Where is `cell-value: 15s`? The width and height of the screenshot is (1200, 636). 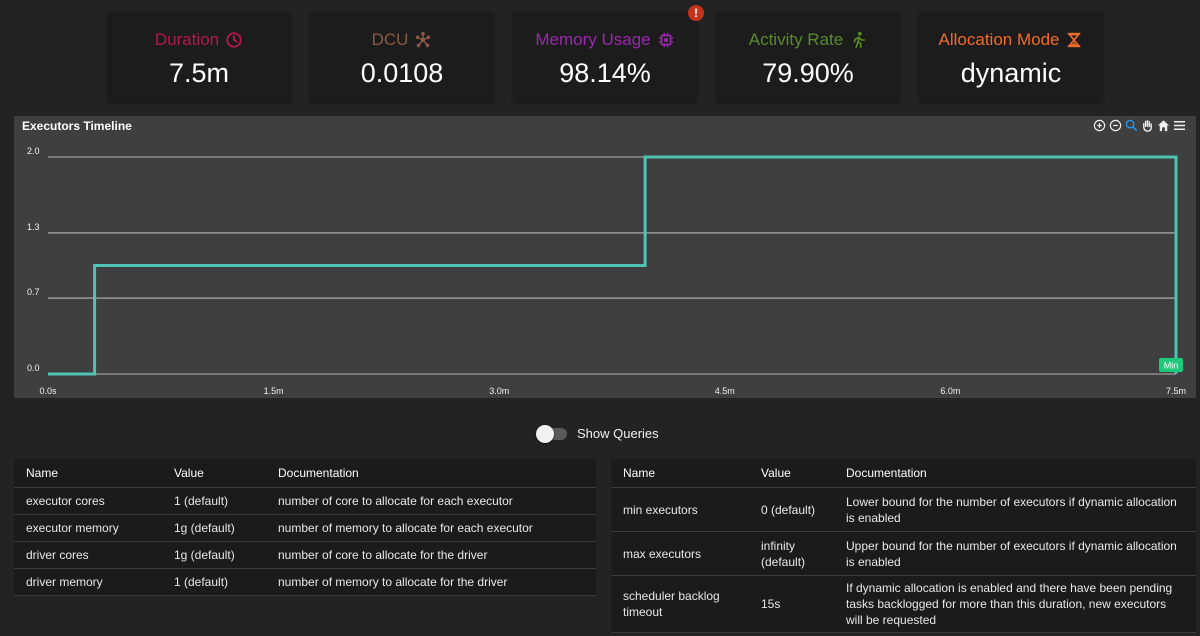
cell-value: 15s is located at coordinates (791, 604).